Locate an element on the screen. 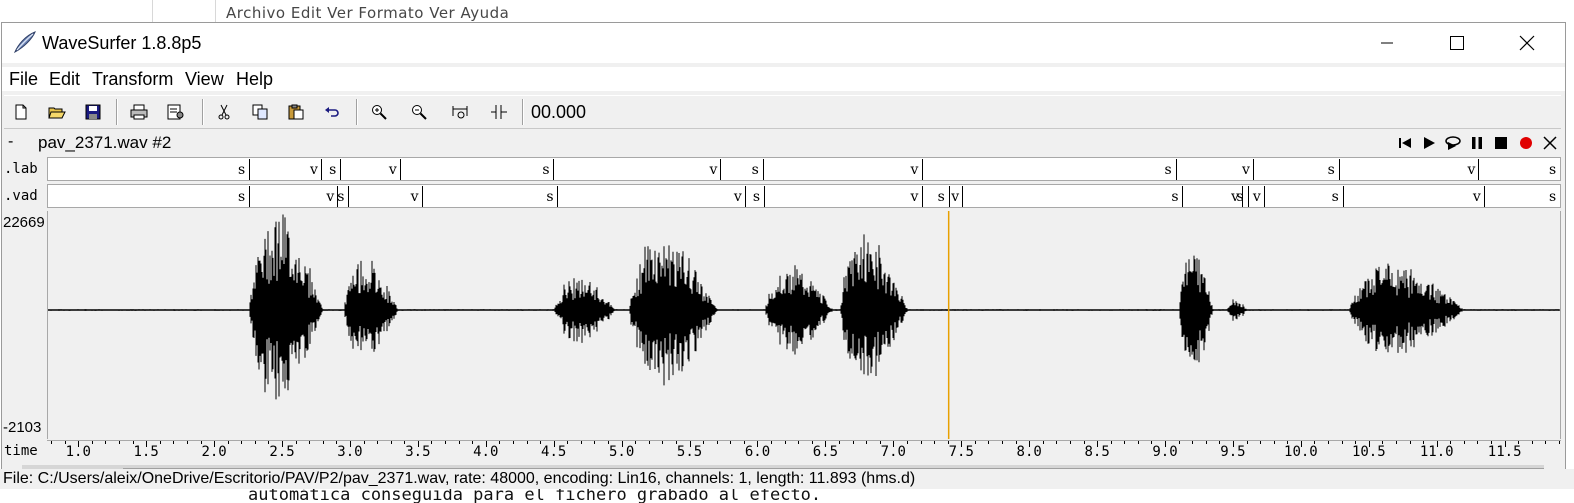 The width and height of the screenshot is (1574, 503). maximize-button is located at coordinates (1457, 43).